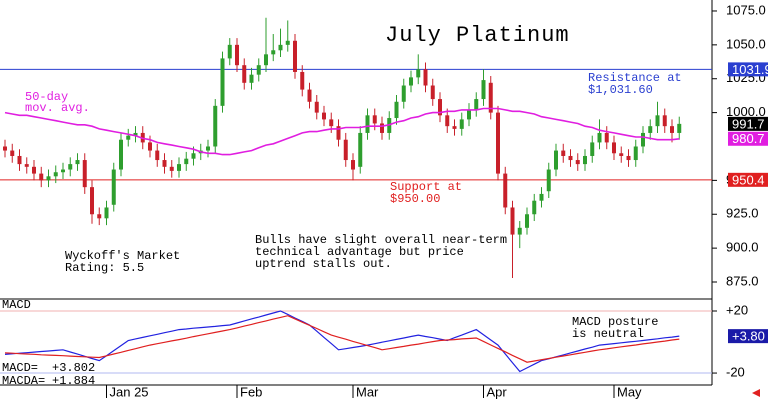  Describe the element at coordinates (367, 391) in the screenshot. I see `x-tick-label: Mar` at that location.